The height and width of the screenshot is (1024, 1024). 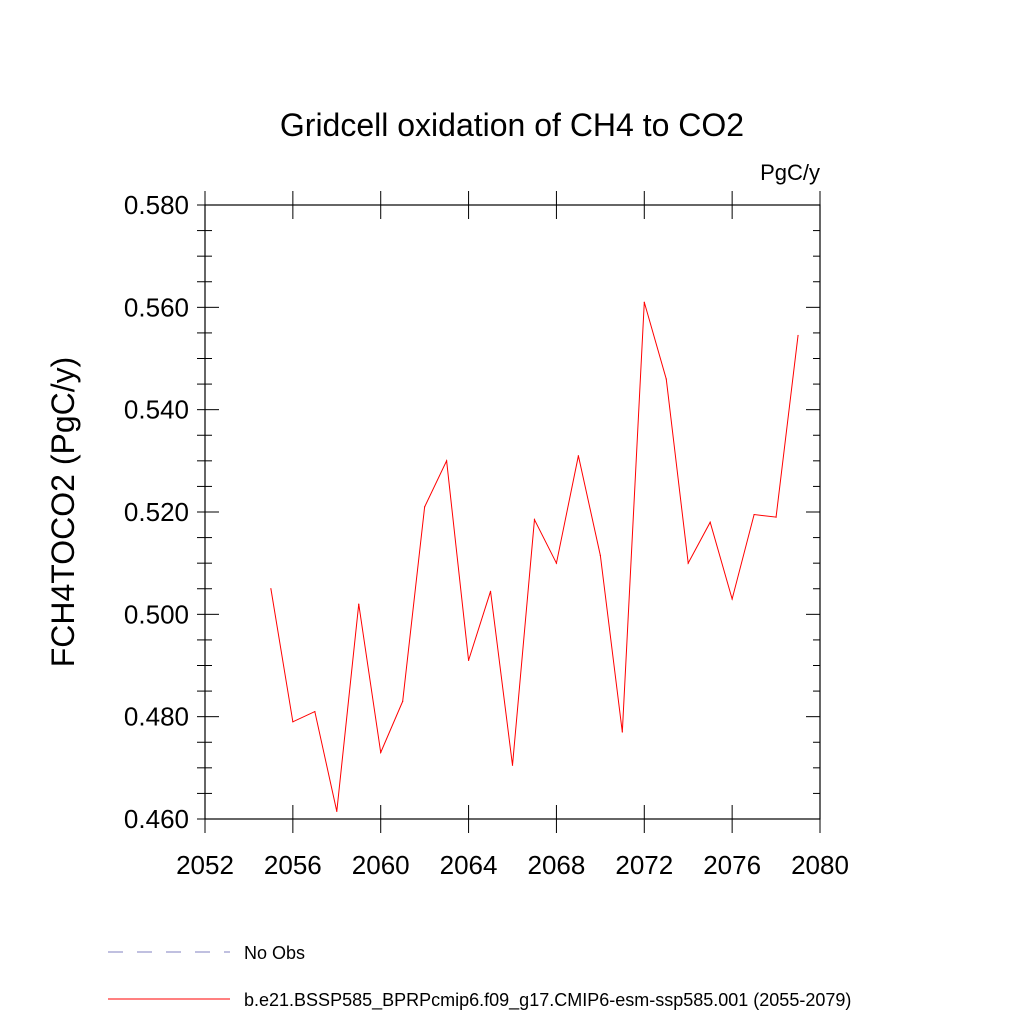 I want to click on y-tick-label: 0.520, so click(x=156, y=512).